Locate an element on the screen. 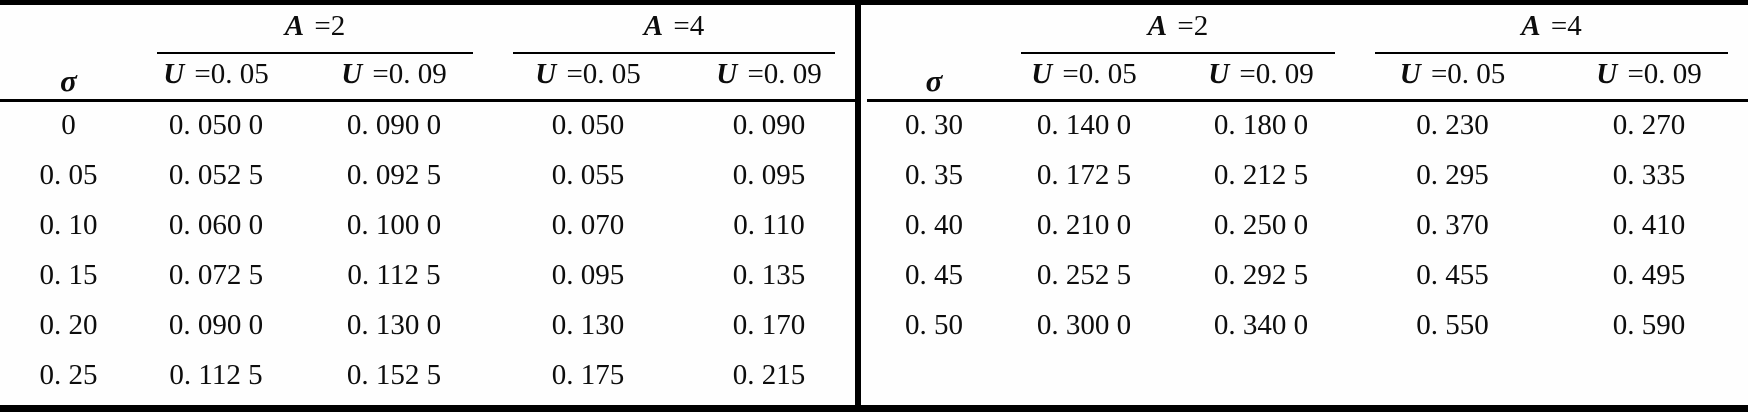 The height and width of the screenshot is (412, 1748). value-cell: 0. 055 is located at coordinates (588, 174).